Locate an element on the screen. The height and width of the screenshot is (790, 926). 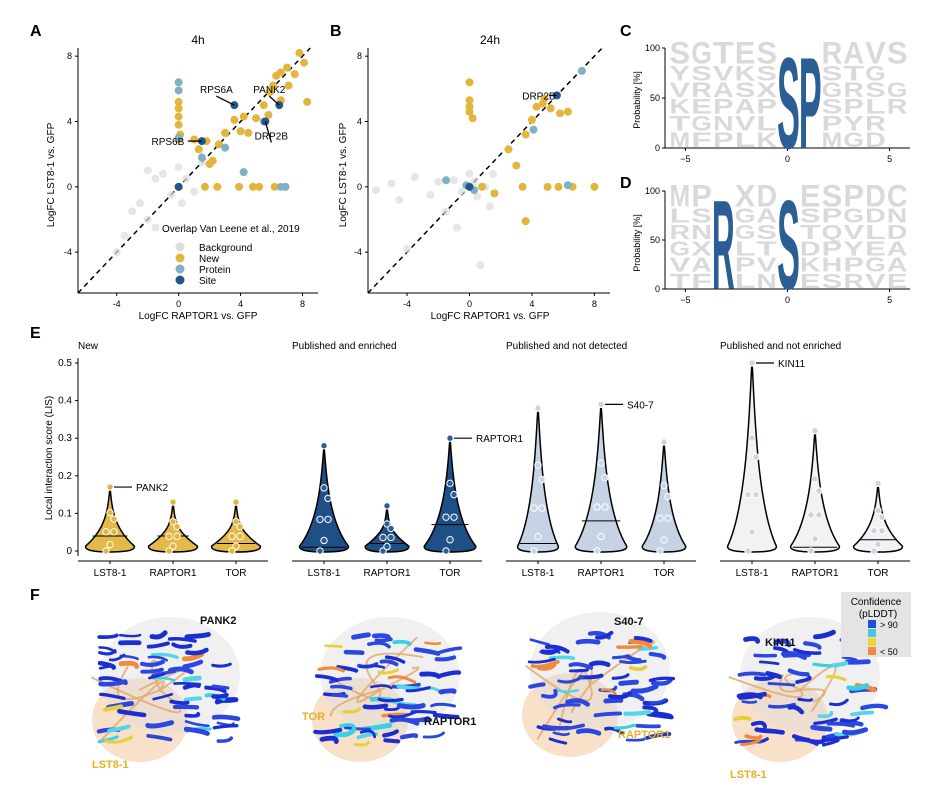
annotation-leader is located at coordinates (274, 100).